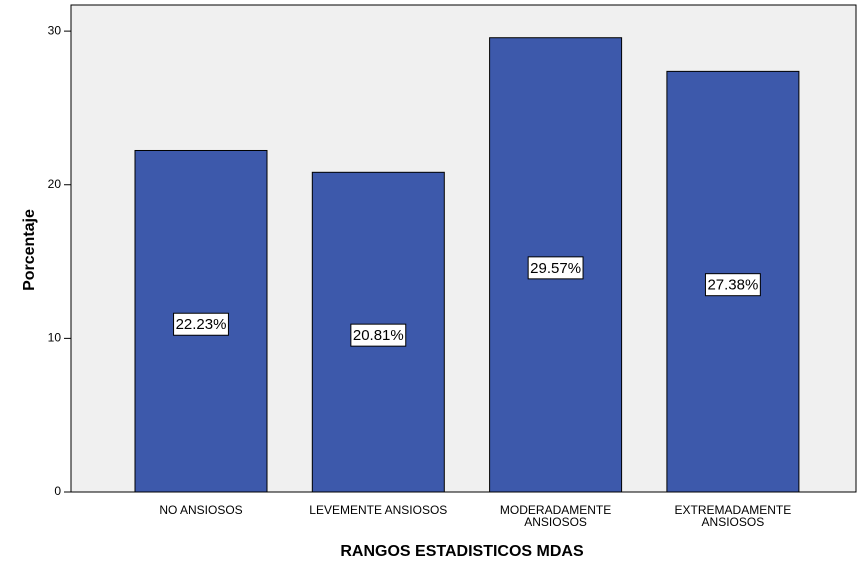  I want to click on x-tick-label: LEVEMENTE ANSIOSOS, so click(378, 510).